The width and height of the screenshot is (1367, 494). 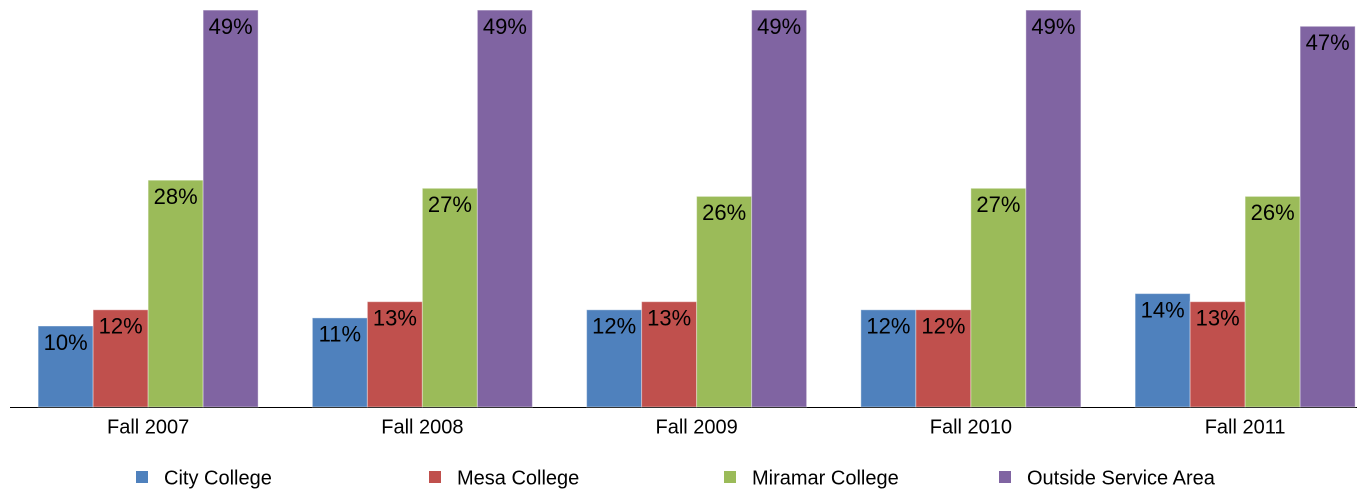 What do you see at coordinates (518, 478) in the screenshot?
I see `legend-label: Mesa College` at bounding box center [518, 478].